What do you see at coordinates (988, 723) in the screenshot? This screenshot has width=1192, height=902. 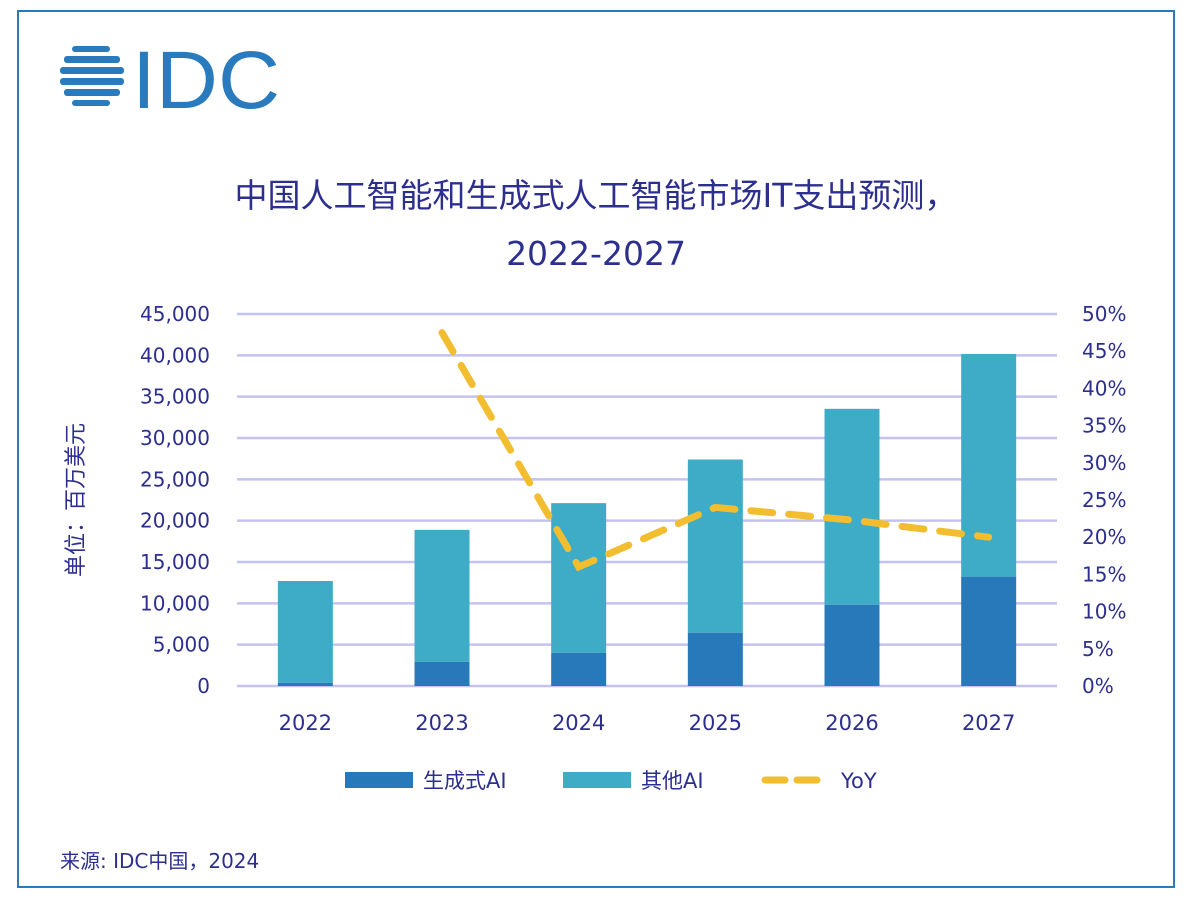 I see `x-tick-label: 2027` at bounding box center [988, 723].